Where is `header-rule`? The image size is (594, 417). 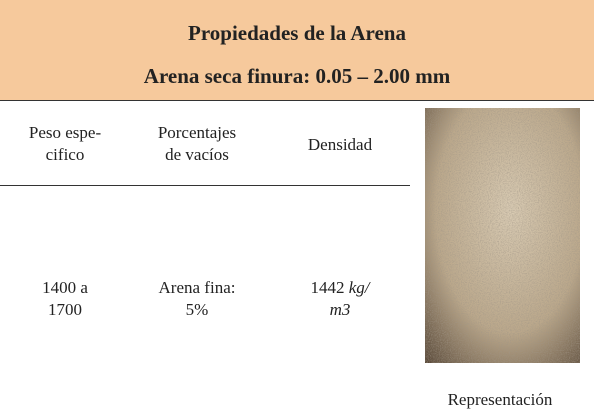 header-rule is located at coordinates (205, 185).